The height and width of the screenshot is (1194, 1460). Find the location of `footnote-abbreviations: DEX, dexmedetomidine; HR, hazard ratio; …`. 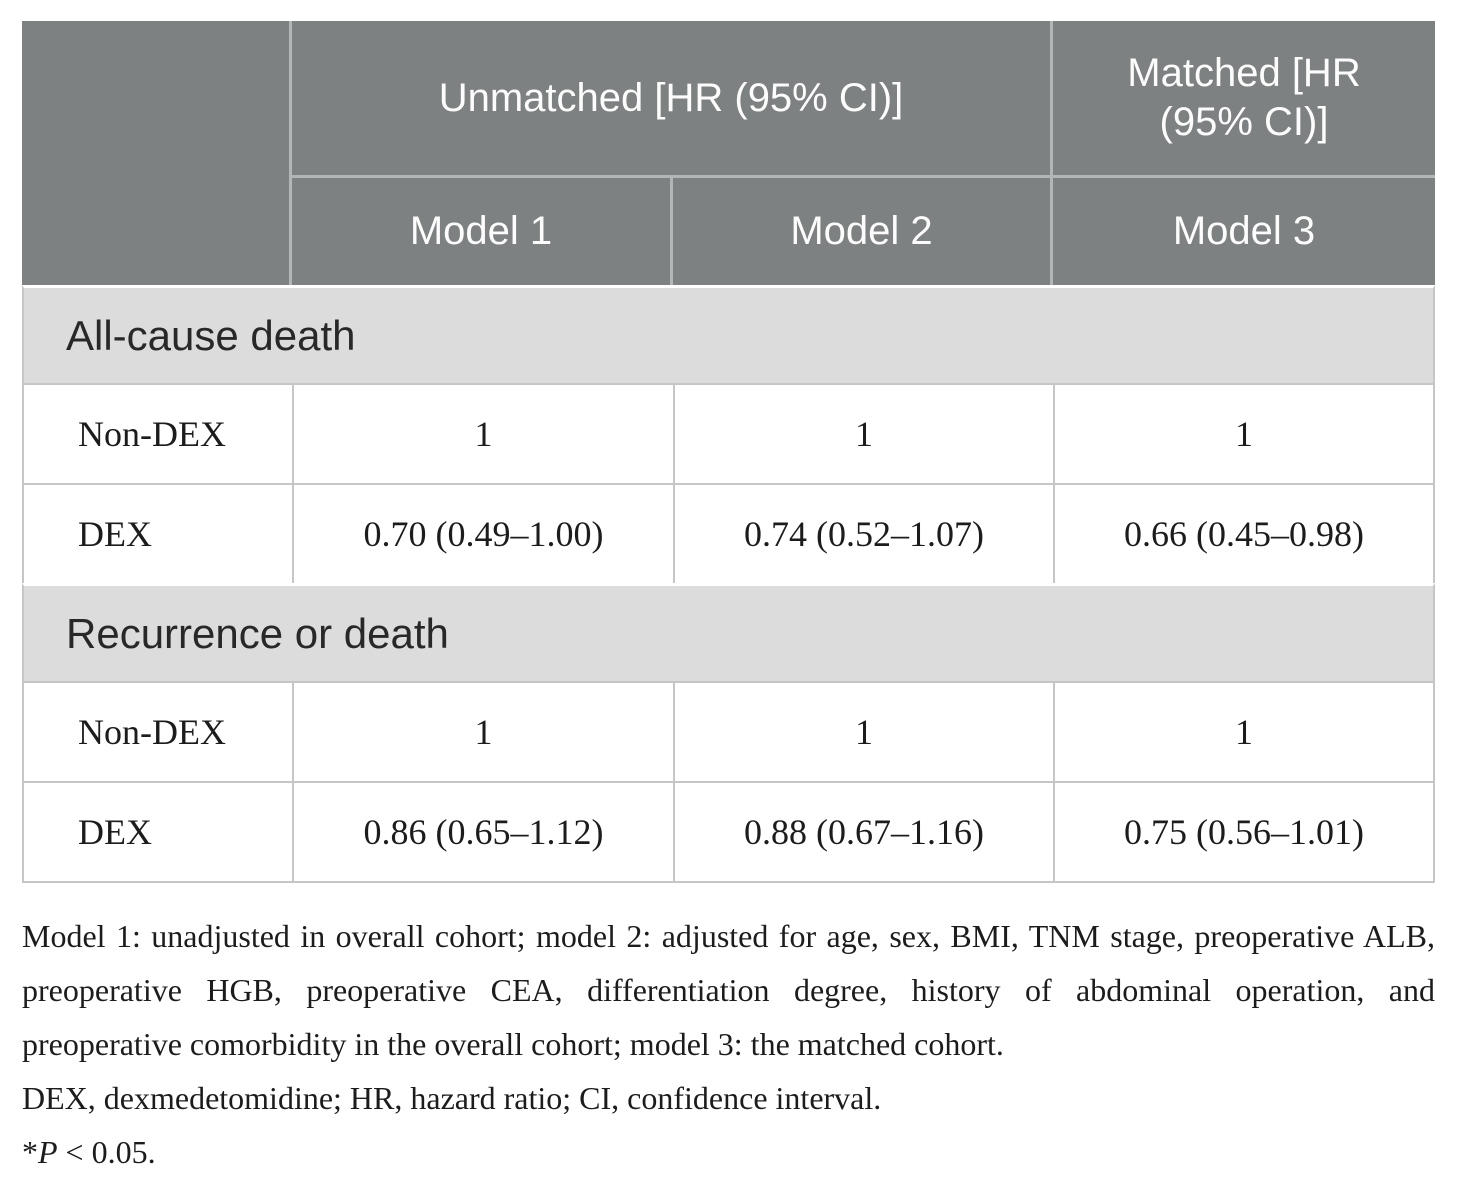

footnote-abbreviations: DEX, dexmedetomidine; HR, hazard ratio; … is located at coordinates (452, 1098).